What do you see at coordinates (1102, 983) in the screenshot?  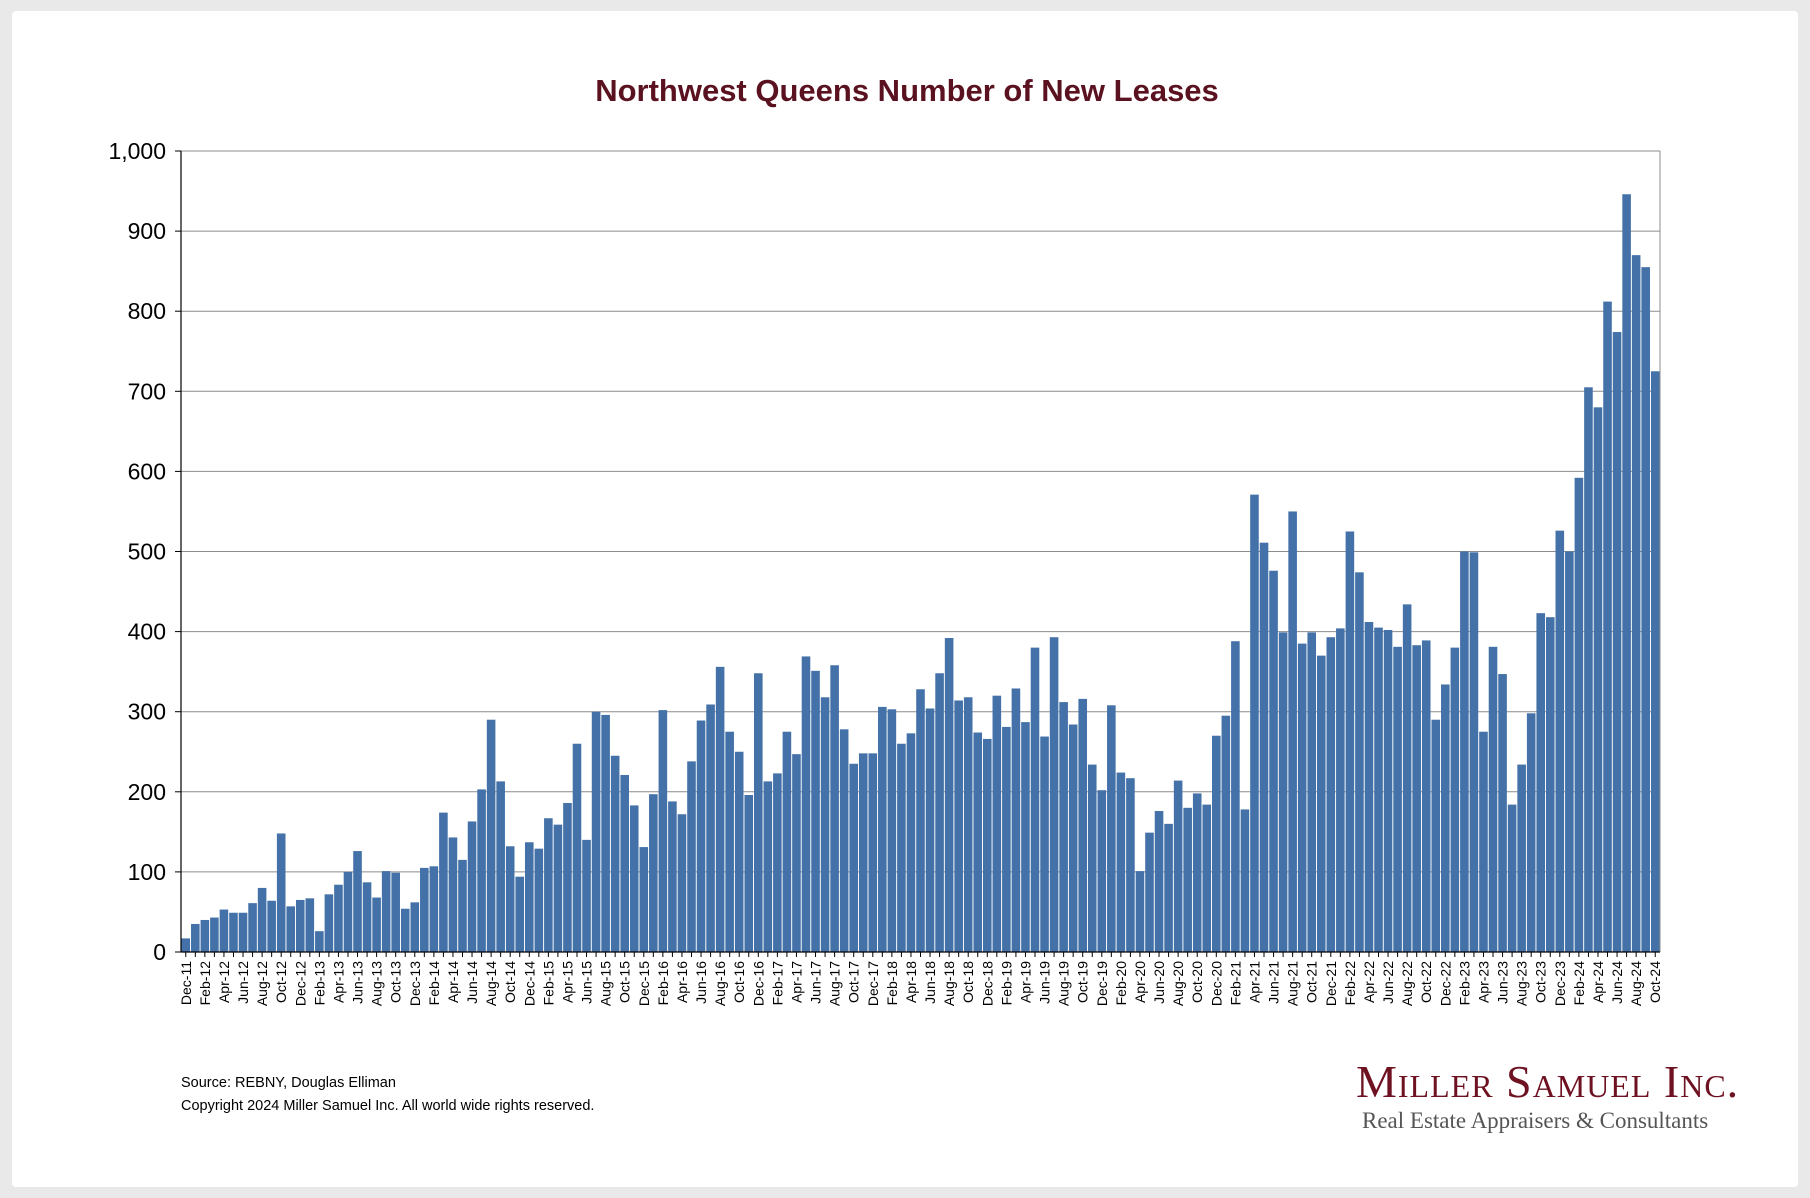 I see `x-tick-label: Dec-19` at bounding box center [1102, 983].